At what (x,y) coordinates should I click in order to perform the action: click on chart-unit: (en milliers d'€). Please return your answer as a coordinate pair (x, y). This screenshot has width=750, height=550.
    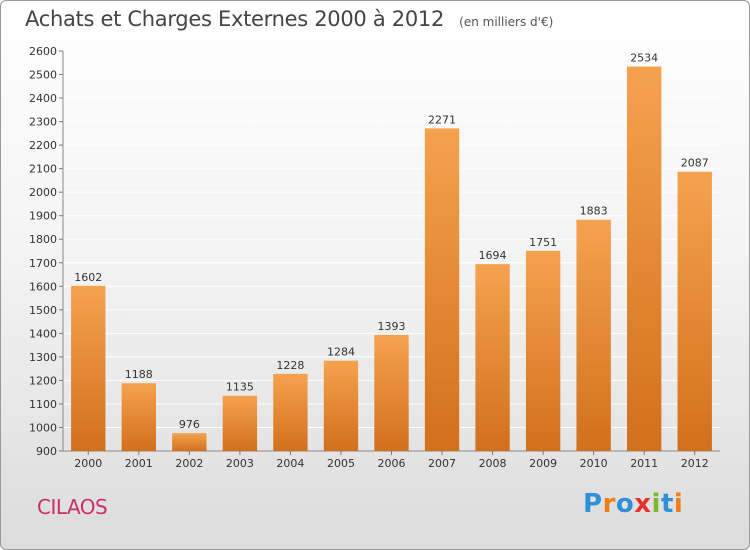
    Looking at the image, I should click on (506, 22).